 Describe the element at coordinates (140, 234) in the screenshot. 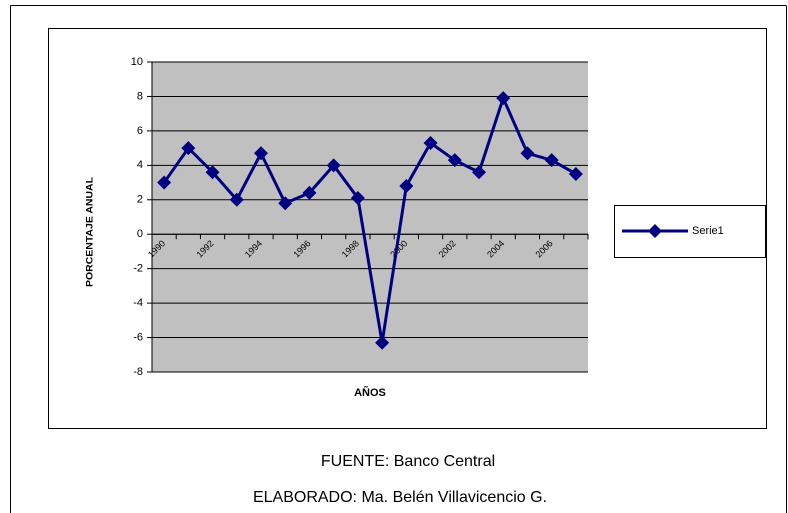

I see `y-tick-label: 0` at that location.